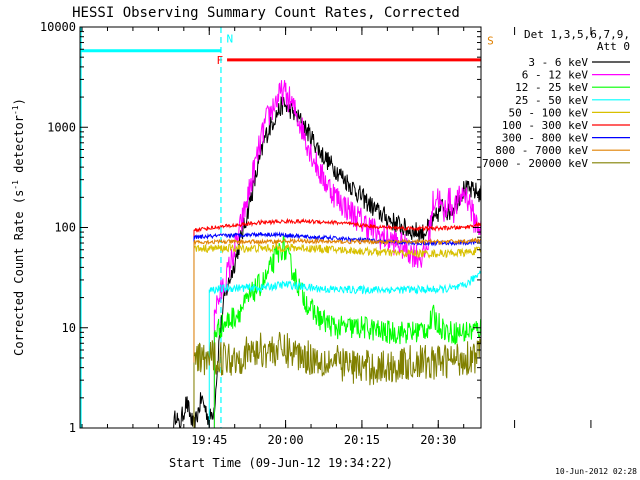 The height and width of the screenshot is (480, 640). What do you see at coordinates (438, 440) in the screenshot?
I see `x-tick-label: 20:30` at bounding box center [438, 440].